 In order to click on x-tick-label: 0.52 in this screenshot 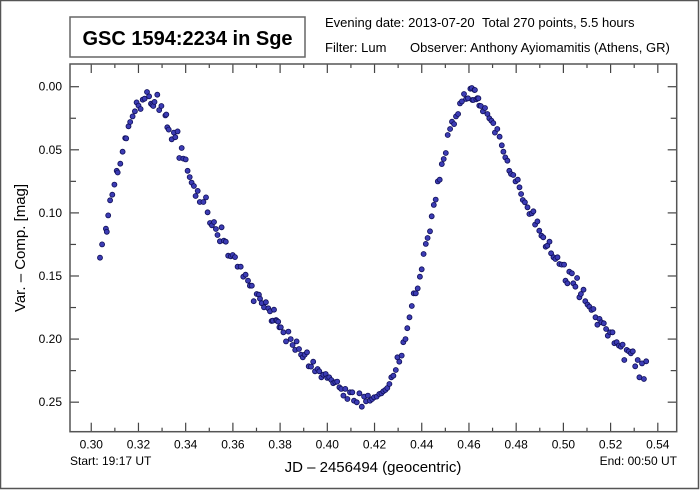, I will do `click(611, 445)`.